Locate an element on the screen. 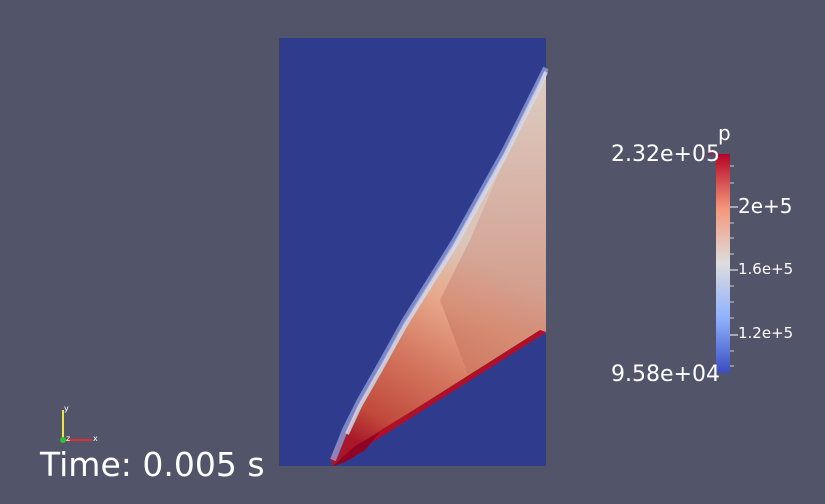  orientation-axes-triad: x y z is located at coordinates (79, 423).